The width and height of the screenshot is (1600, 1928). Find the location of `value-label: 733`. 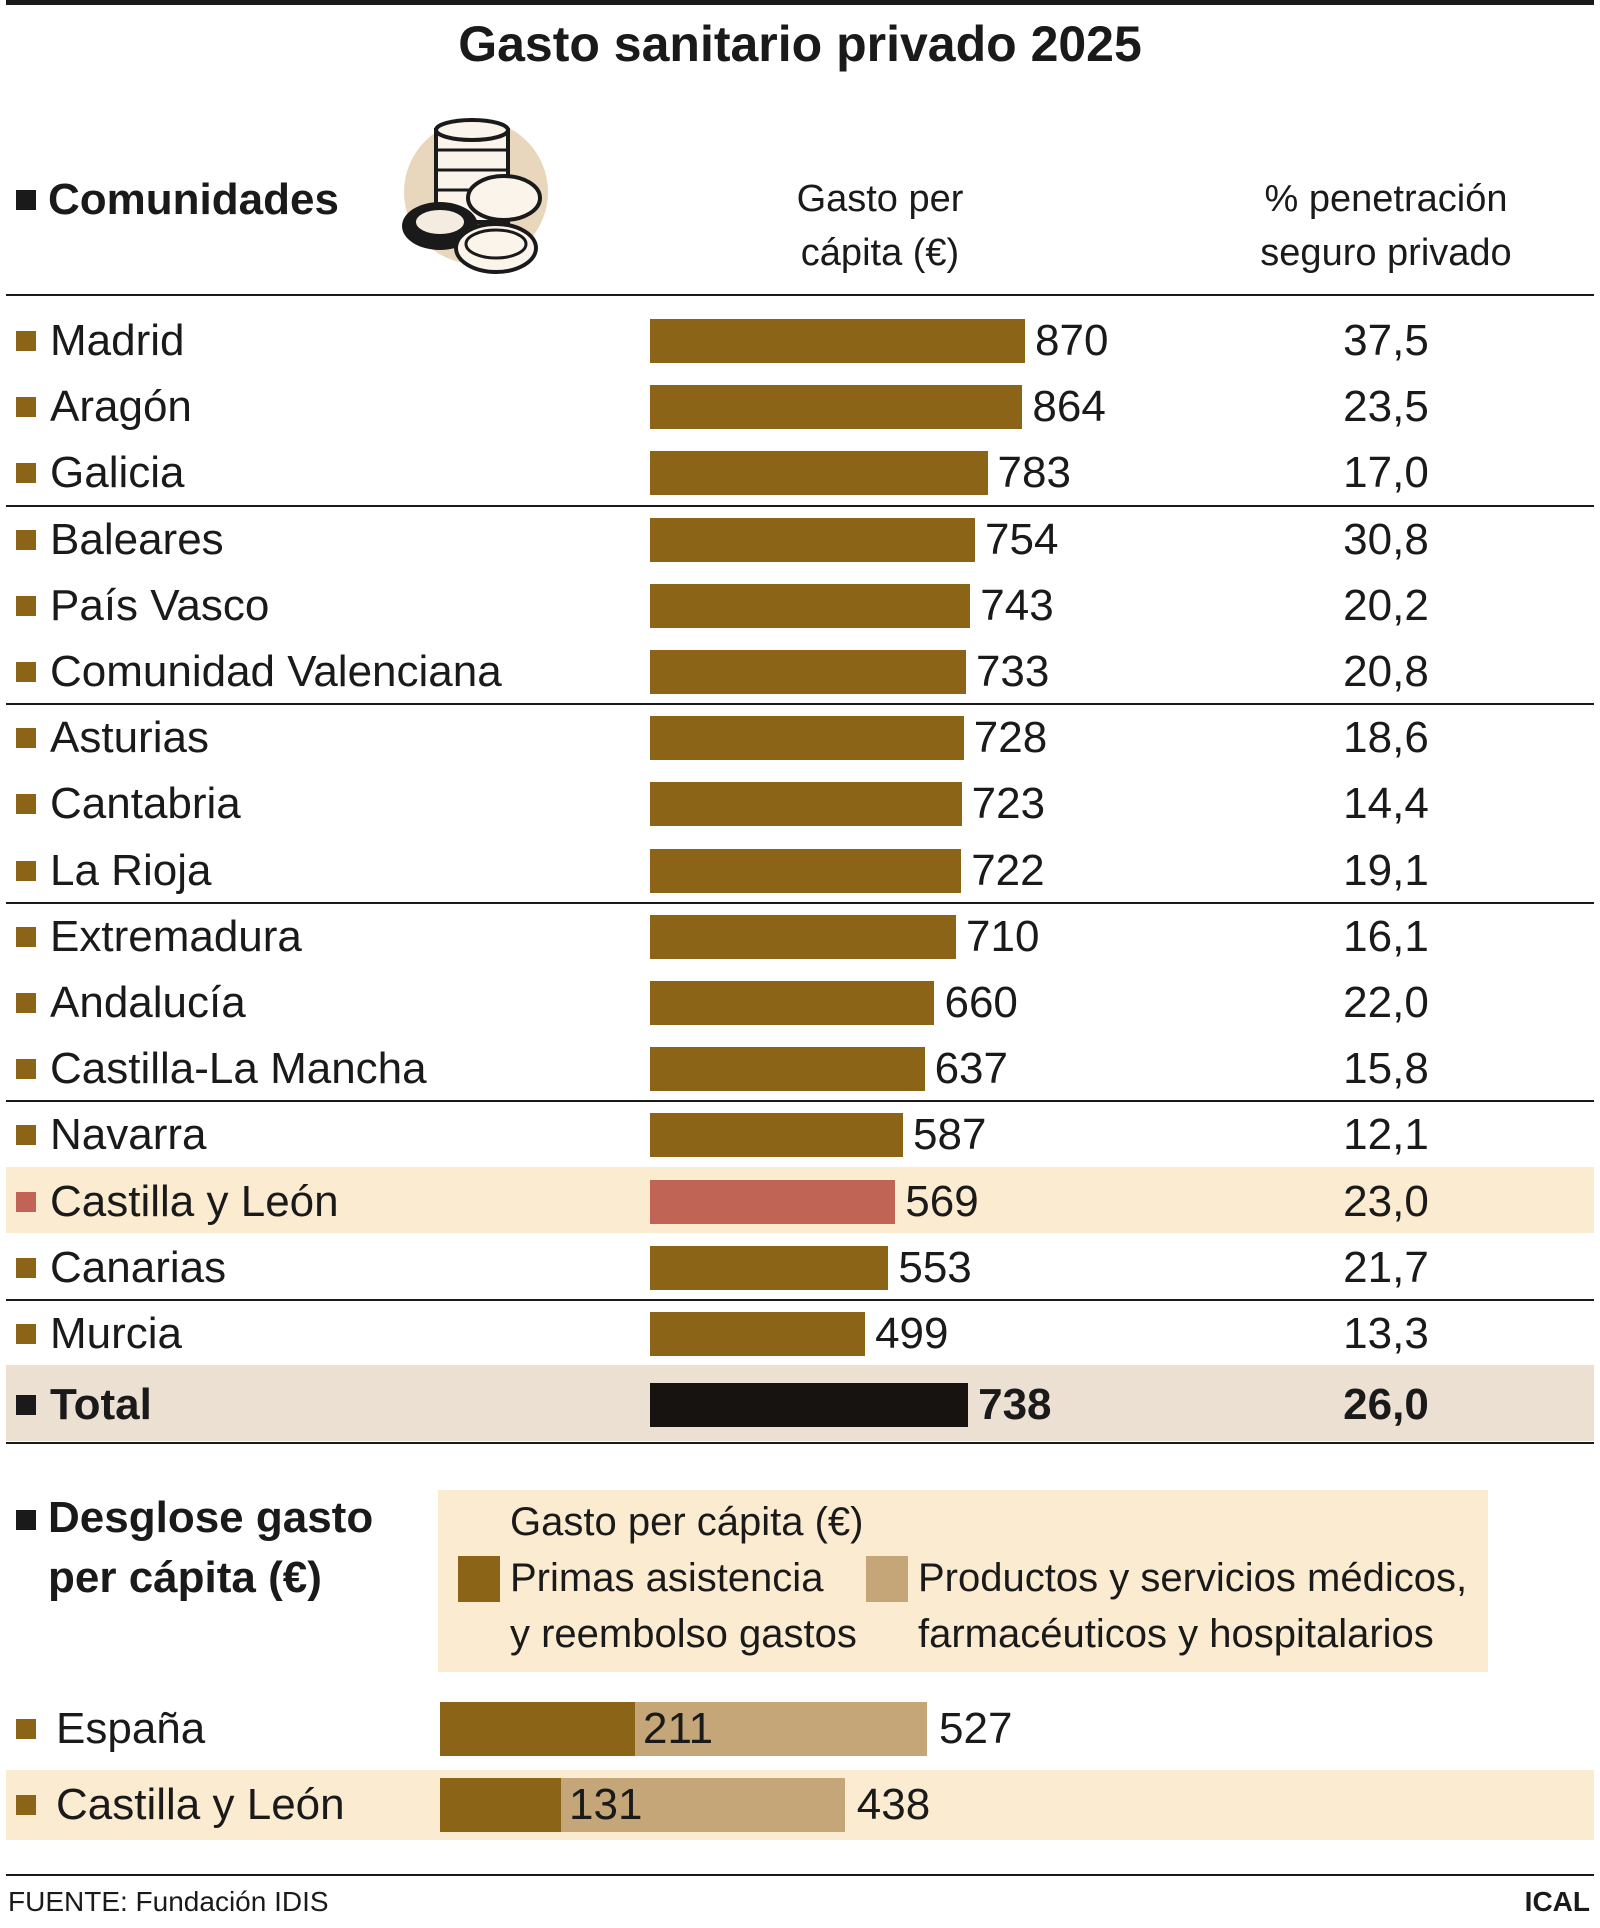

value-label: 733 is located at coordinates (1012, 671).